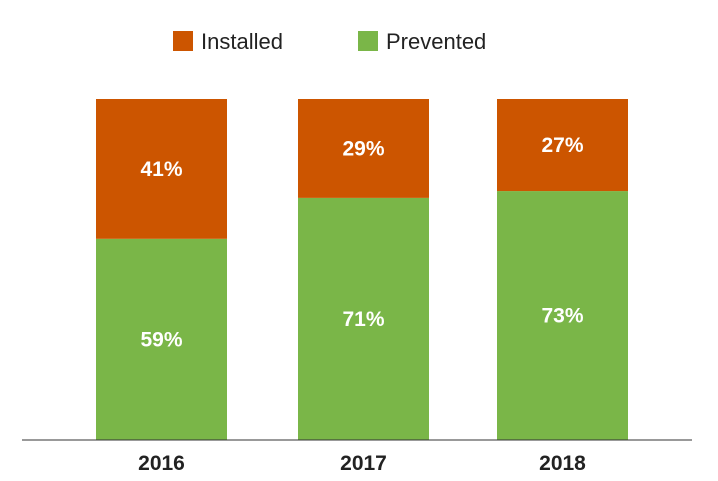 This screenshot has height=481, width=718. Describe the element at coordinates (161, 463) in the screenshot. I see `x-tick-2016: 2016` at that location.